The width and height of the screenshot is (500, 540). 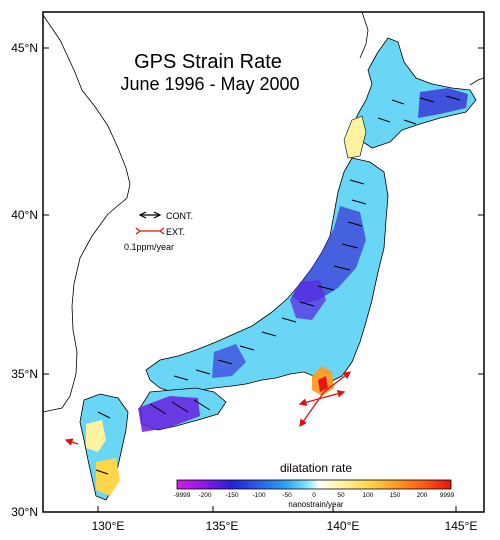 I want to click on lon-axis, so click(x=277, y=509).